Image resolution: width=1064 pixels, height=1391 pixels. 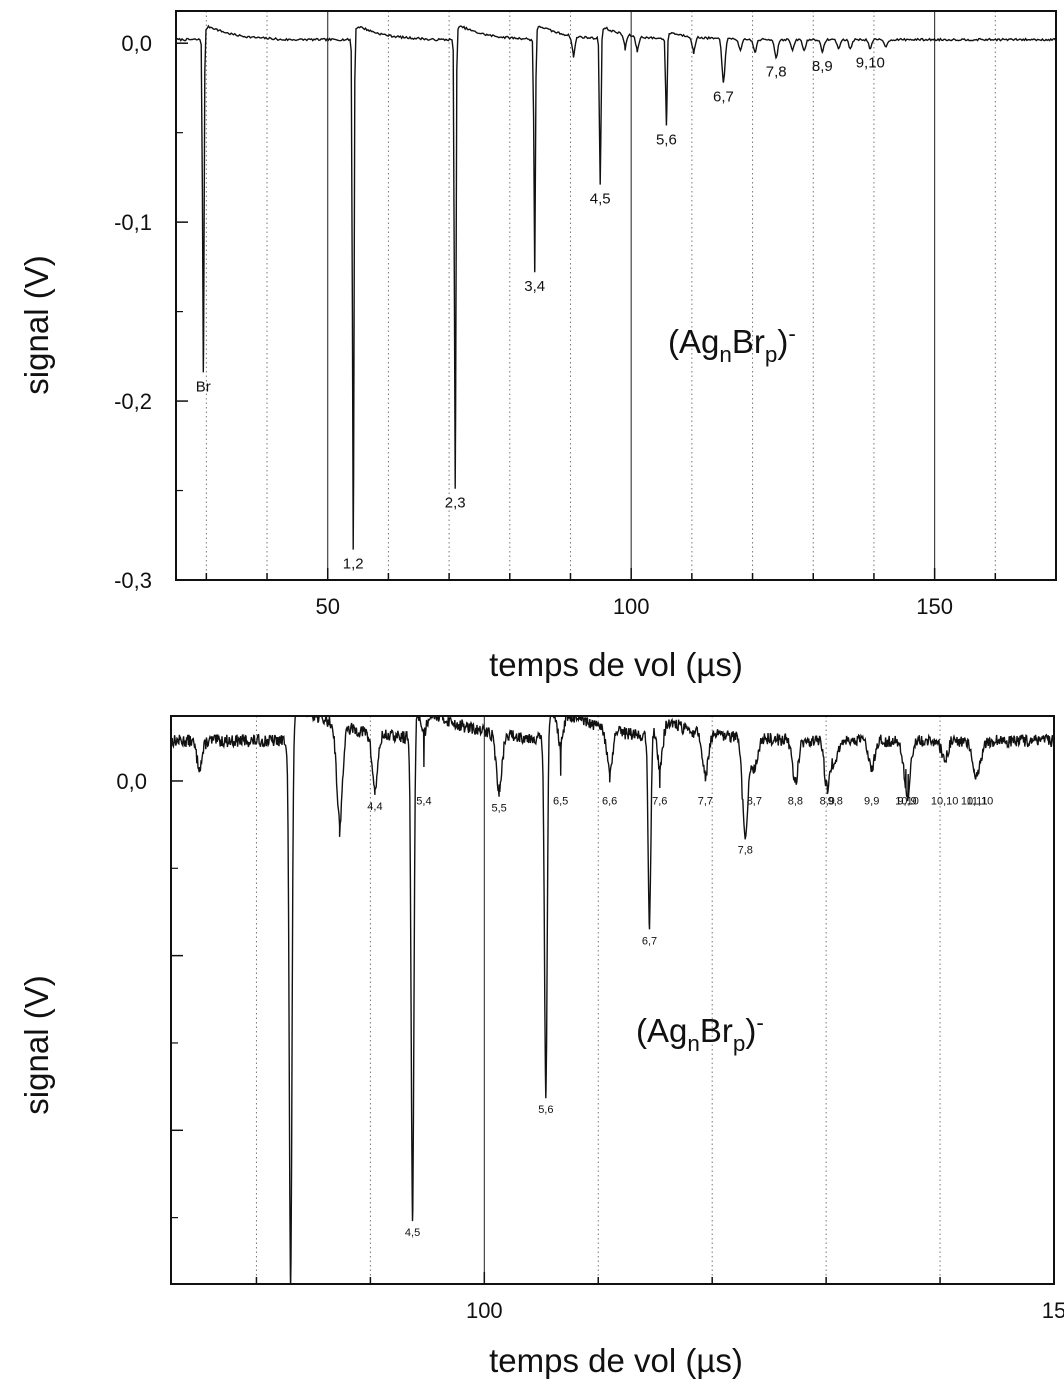 I want to click on peak-label: 2,3, so click(x=455, y=503).